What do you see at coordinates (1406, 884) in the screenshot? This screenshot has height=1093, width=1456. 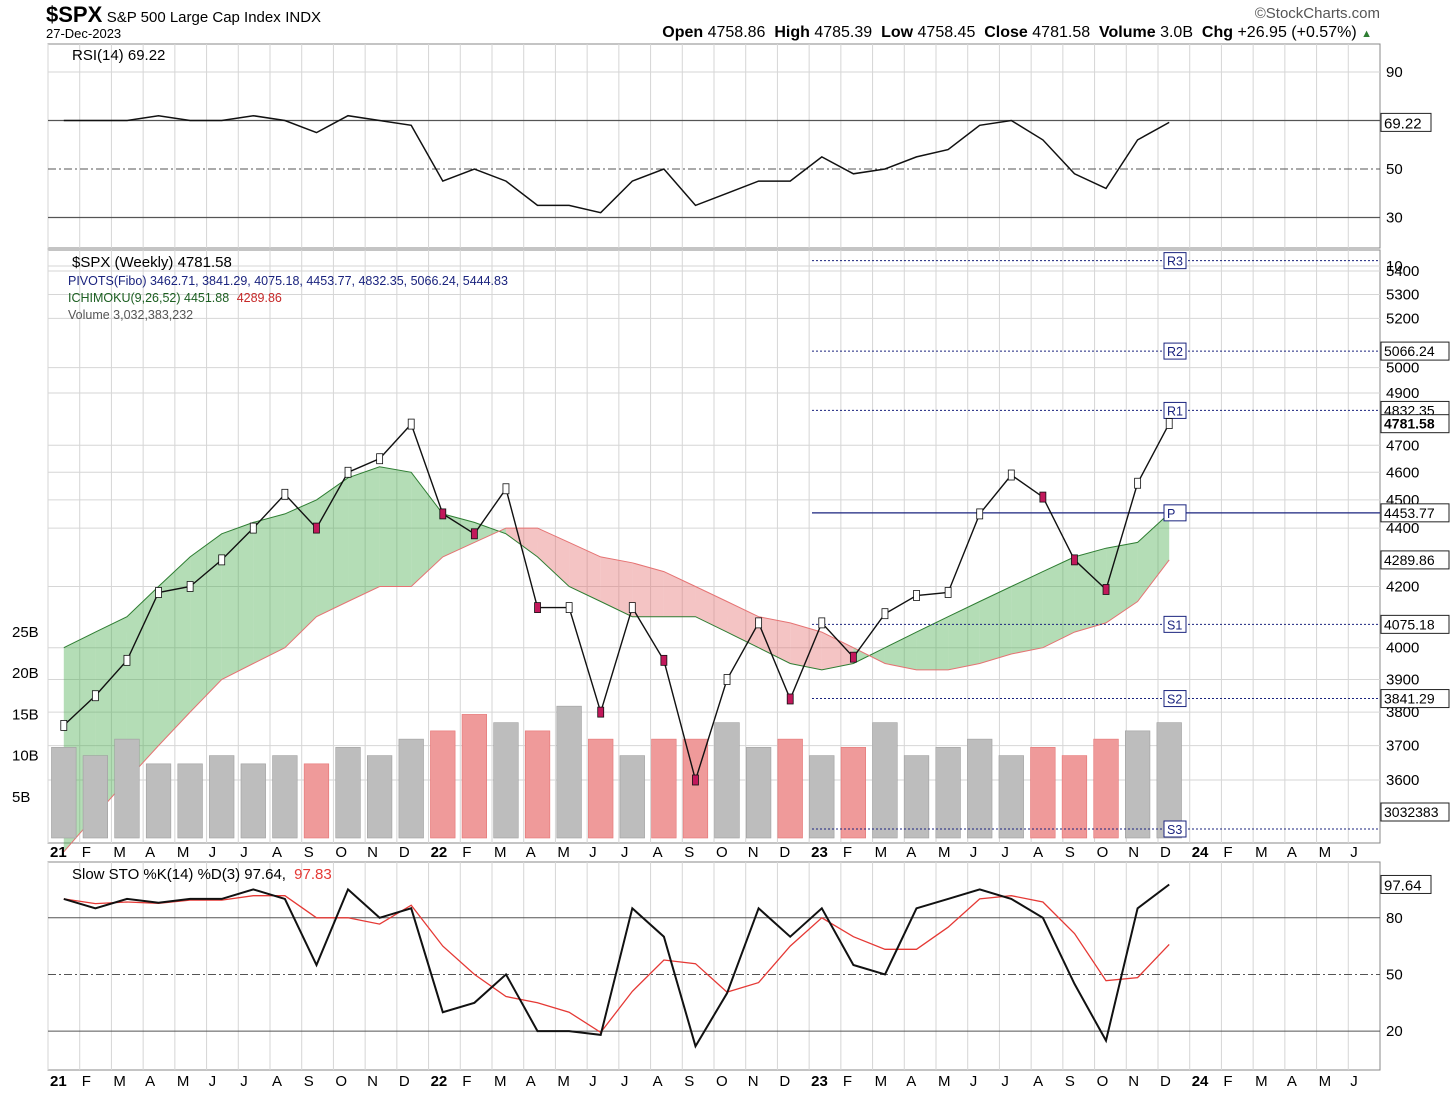 I see `sto-value-box` at bounding box center [1406, 884].